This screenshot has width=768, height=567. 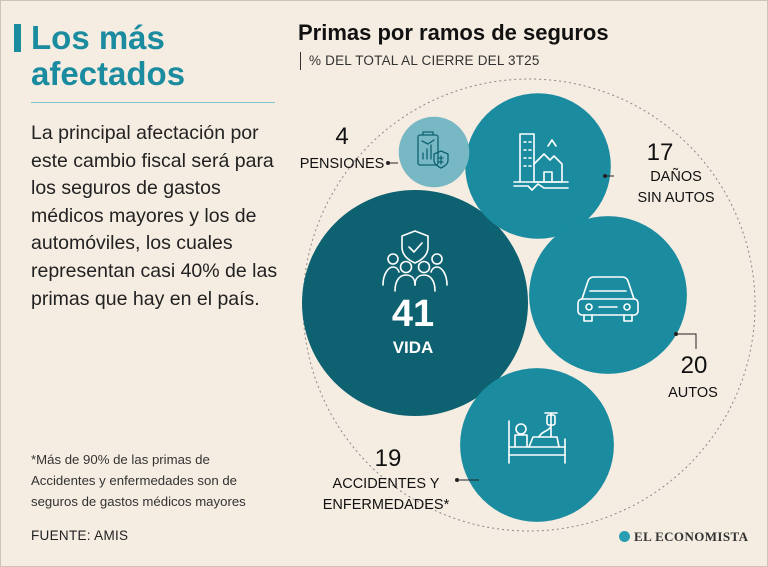 What do you see at coordinates (388, 458) in the screenshot?
I see `value-label-accidentes: 19` at bounding box center [388, 458].